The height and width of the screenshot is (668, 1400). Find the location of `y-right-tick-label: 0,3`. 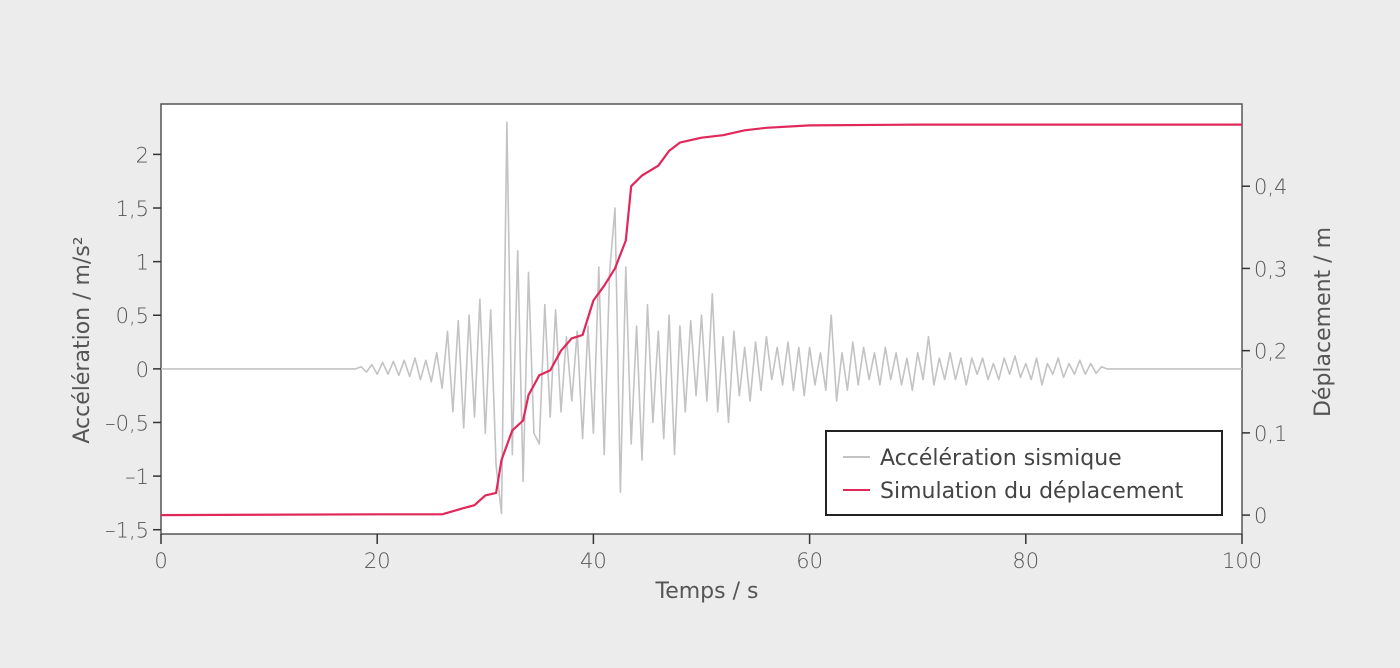

y-right-tick-label: 0,3 is located at coordinates (1270, 269).